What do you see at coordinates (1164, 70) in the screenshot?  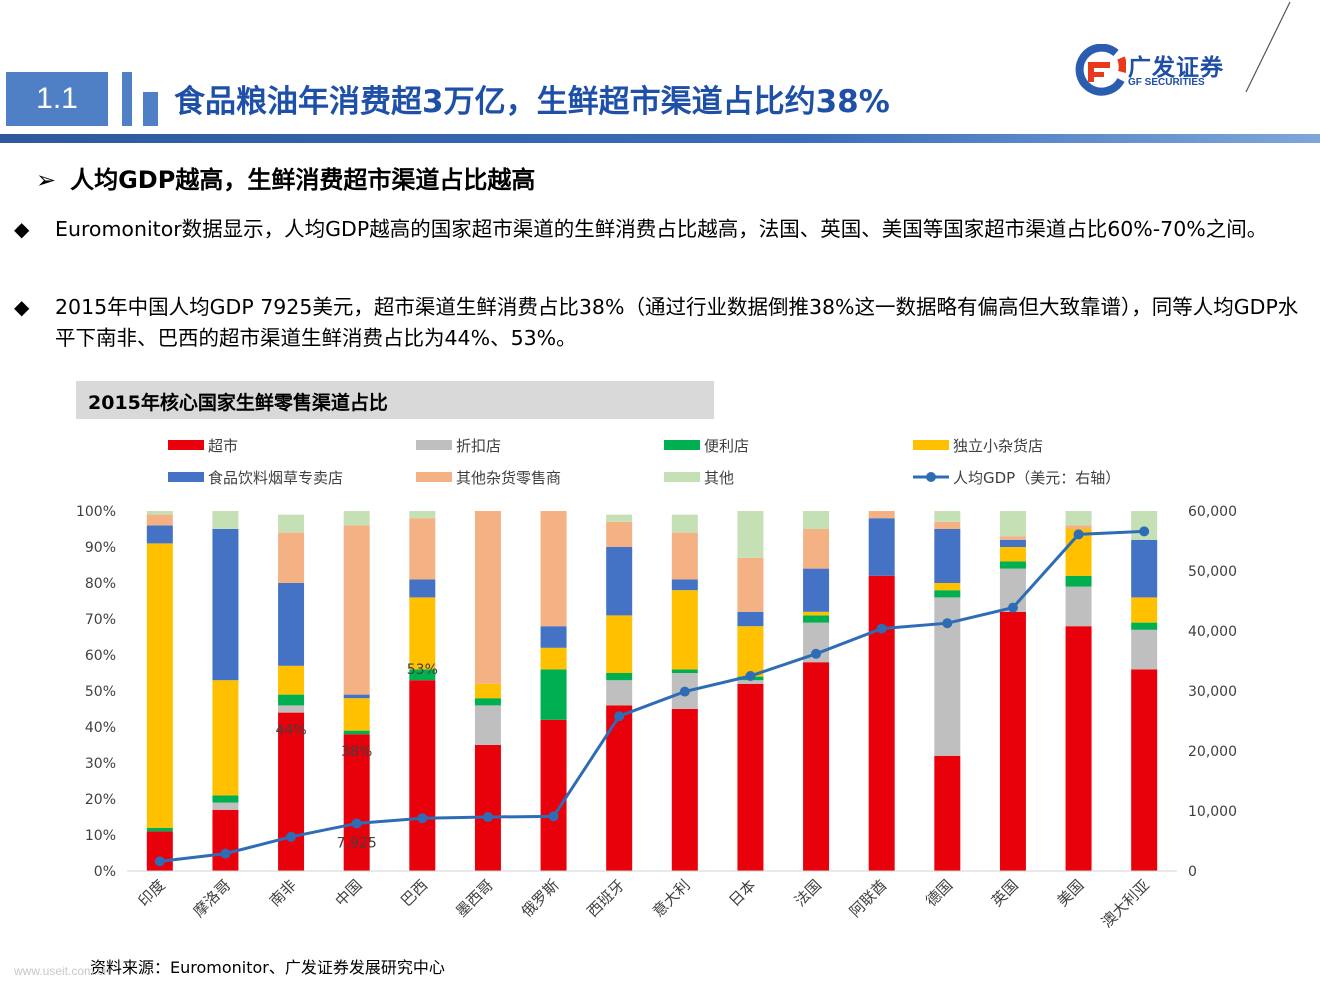 I see `company-logo: 广发证券 GF SECURITIES` at bounding box center [1164, 70].